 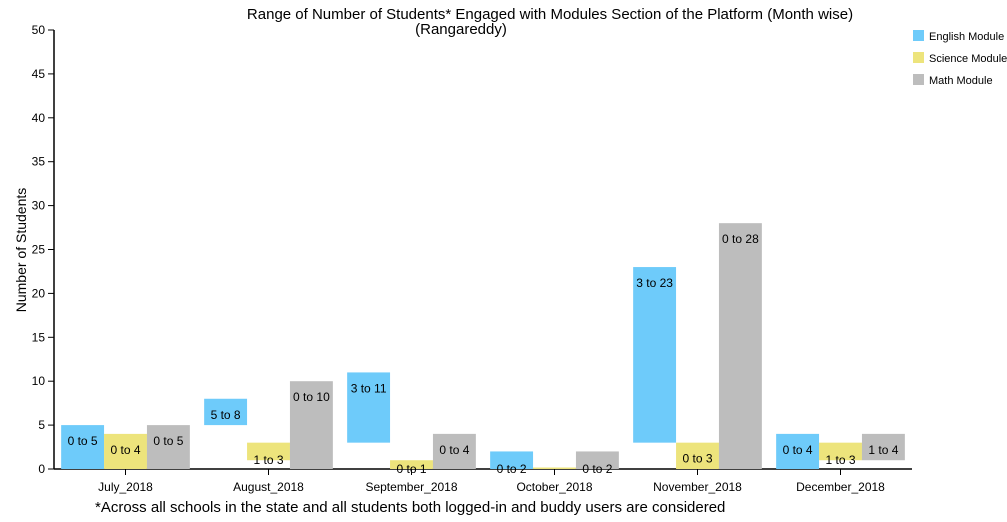 I want to click on y-tick-label: 25, so click(x=39, y=250).